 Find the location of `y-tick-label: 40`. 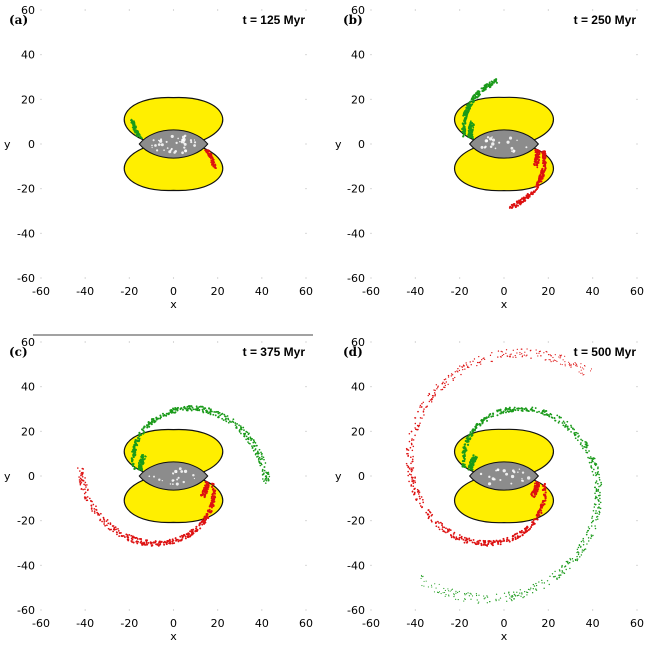

y-tick-label: 40 is located at coordinates (358, 55).